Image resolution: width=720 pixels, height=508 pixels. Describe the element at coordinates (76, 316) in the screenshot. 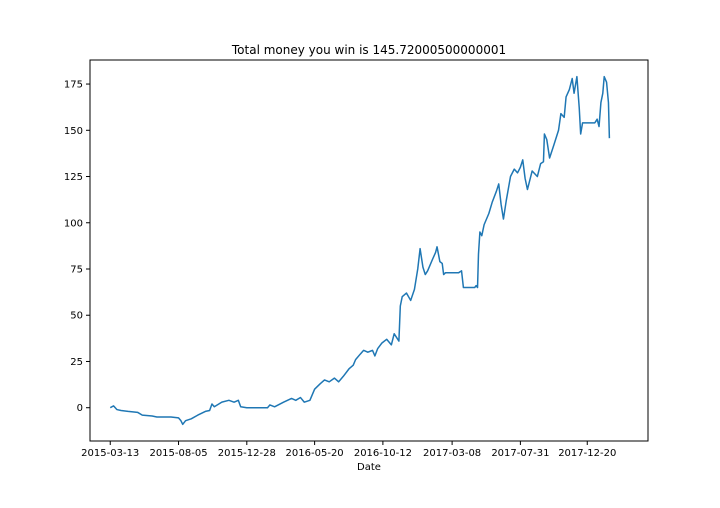

I see `y-tick-label: 50` at that location.